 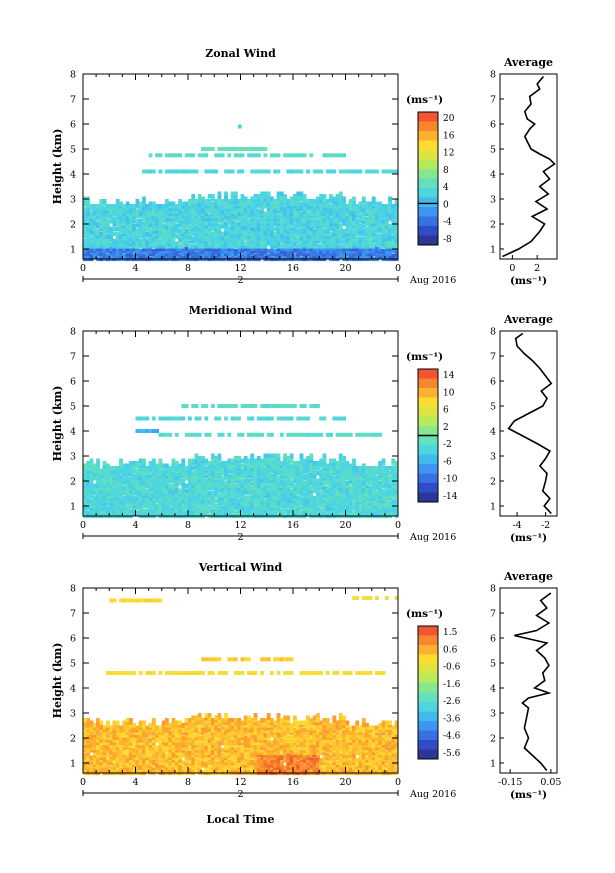 What do you see at coordinates (493, 175) in the screenshot?
I see `profile-y-tick-label: 4` at bounding box center [493, 175].